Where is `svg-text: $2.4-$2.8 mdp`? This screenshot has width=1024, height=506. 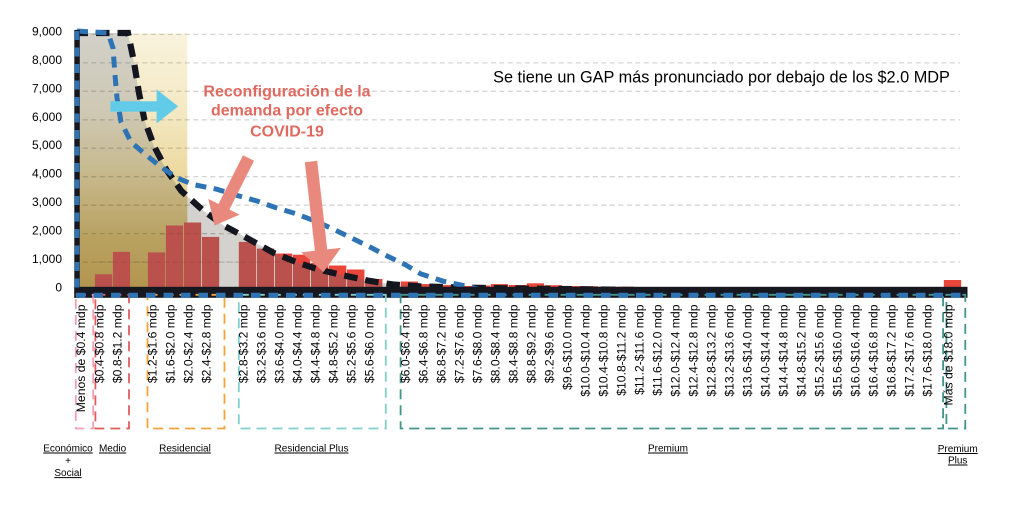 svg-text: $2.4-$2.8 mdp is located at coordinates (207, 343).